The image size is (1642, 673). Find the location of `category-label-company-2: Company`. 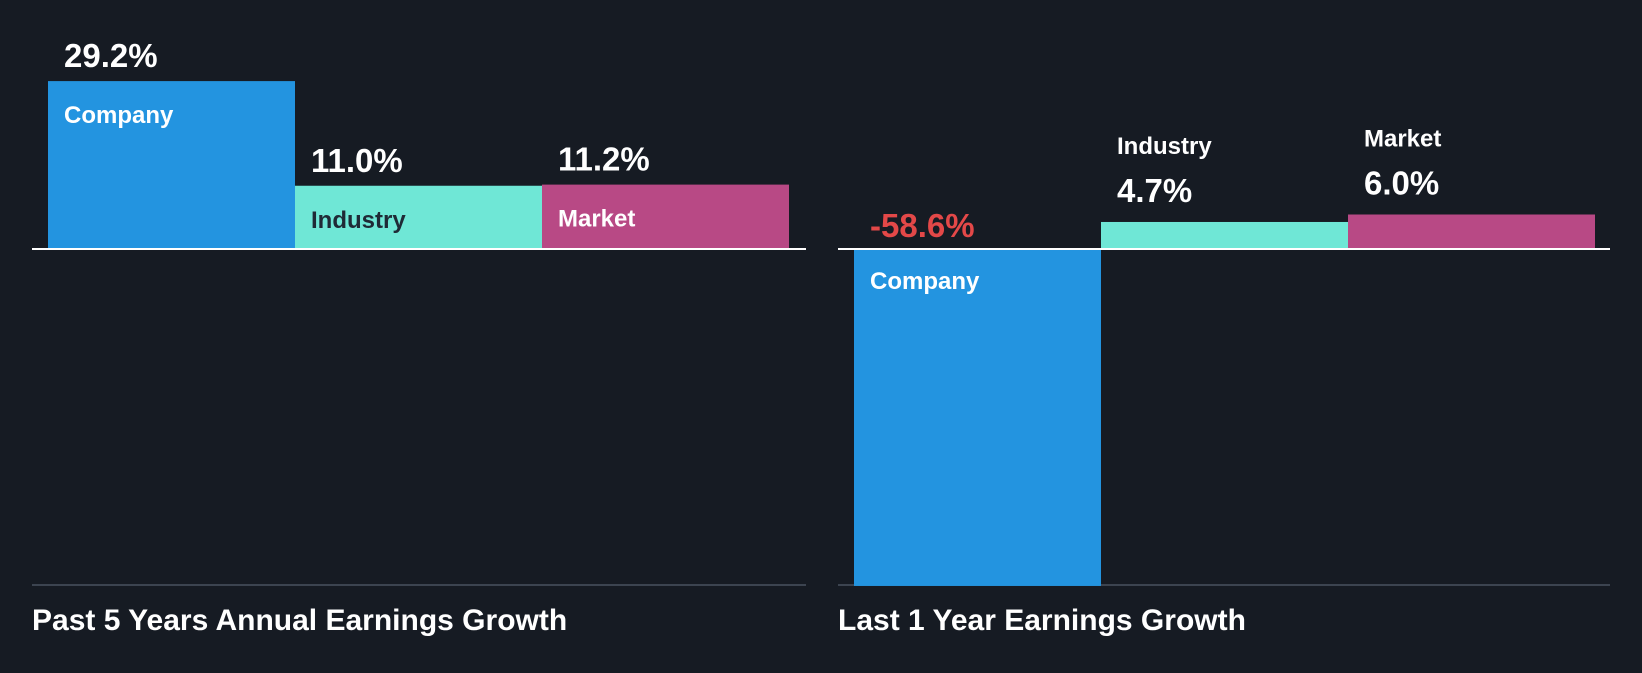

category-label-company-2: Company is located at coordinates (925, 281).